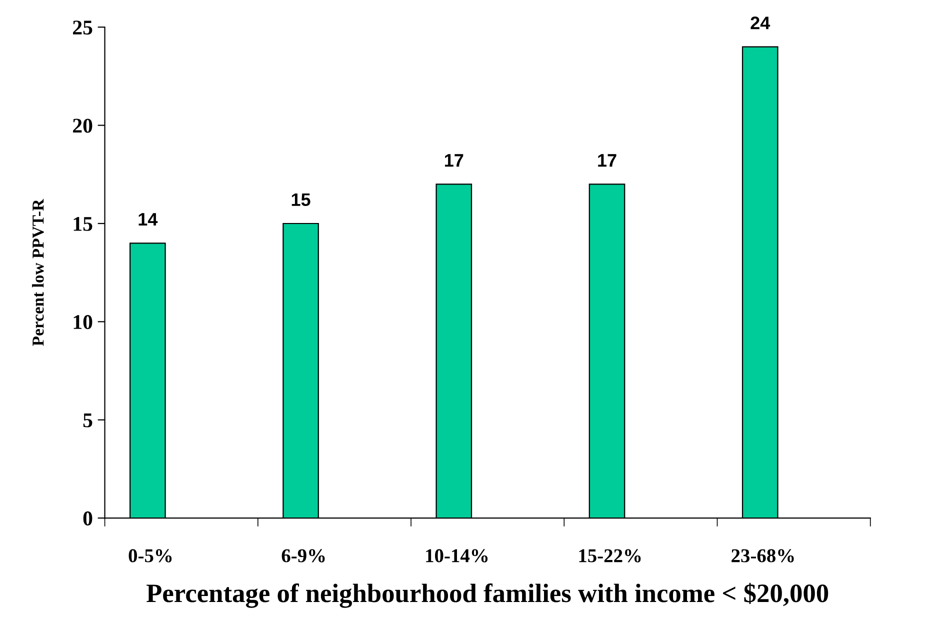 The width and height of the screenshot is (944, 631). Describe the element at coordinates (148, 219) in the screenshot. I see `data-label: 14` at that location.